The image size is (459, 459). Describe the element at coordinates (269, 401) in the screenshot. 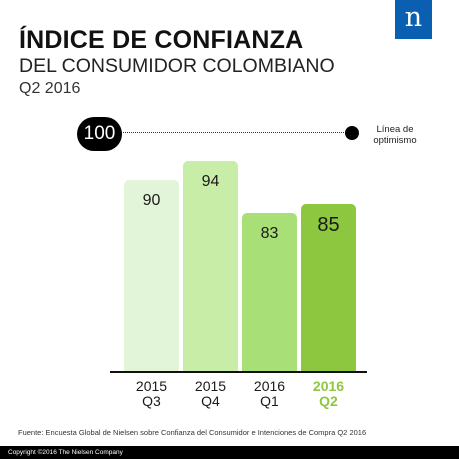

I see `x-tick-quarter: Q1` at that location.